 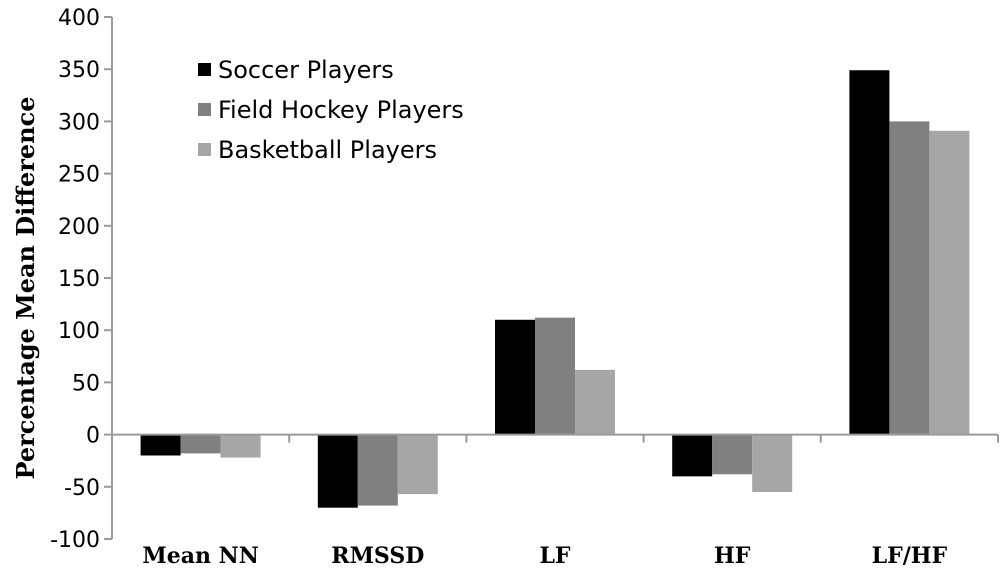 I want to click on bar-field-hockey-players-lf, so click(x=555, y=376).